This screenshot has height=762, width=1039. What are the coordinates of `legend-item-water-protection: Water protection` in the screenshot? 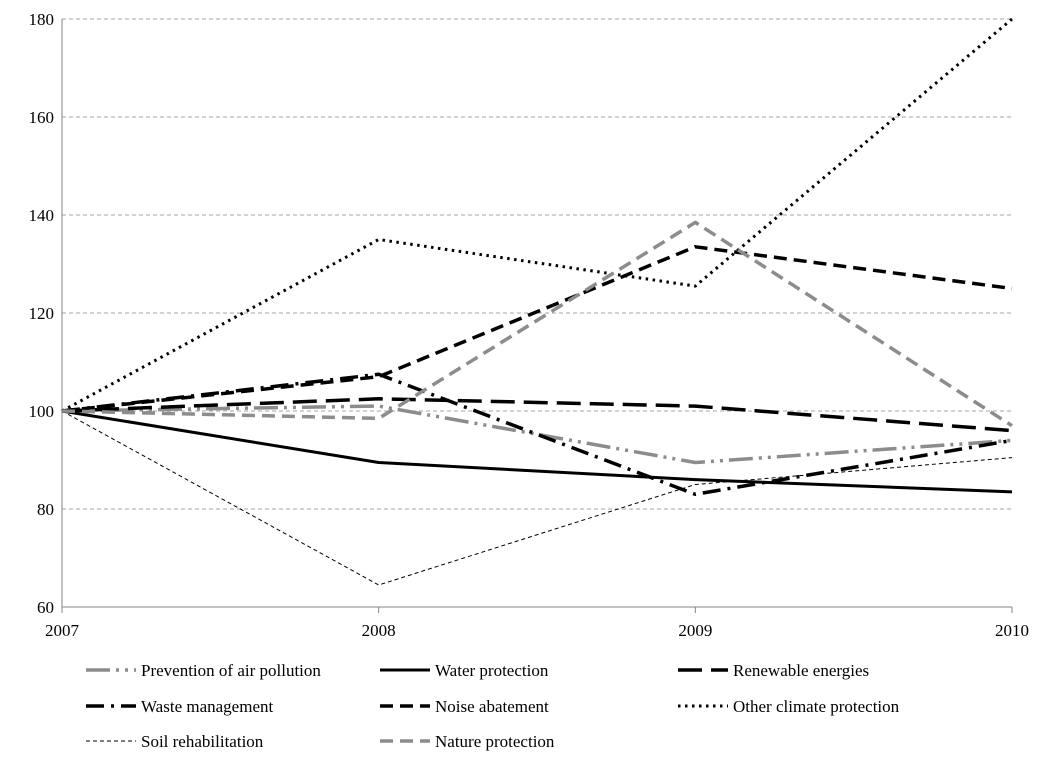 It's located at (464, 670).